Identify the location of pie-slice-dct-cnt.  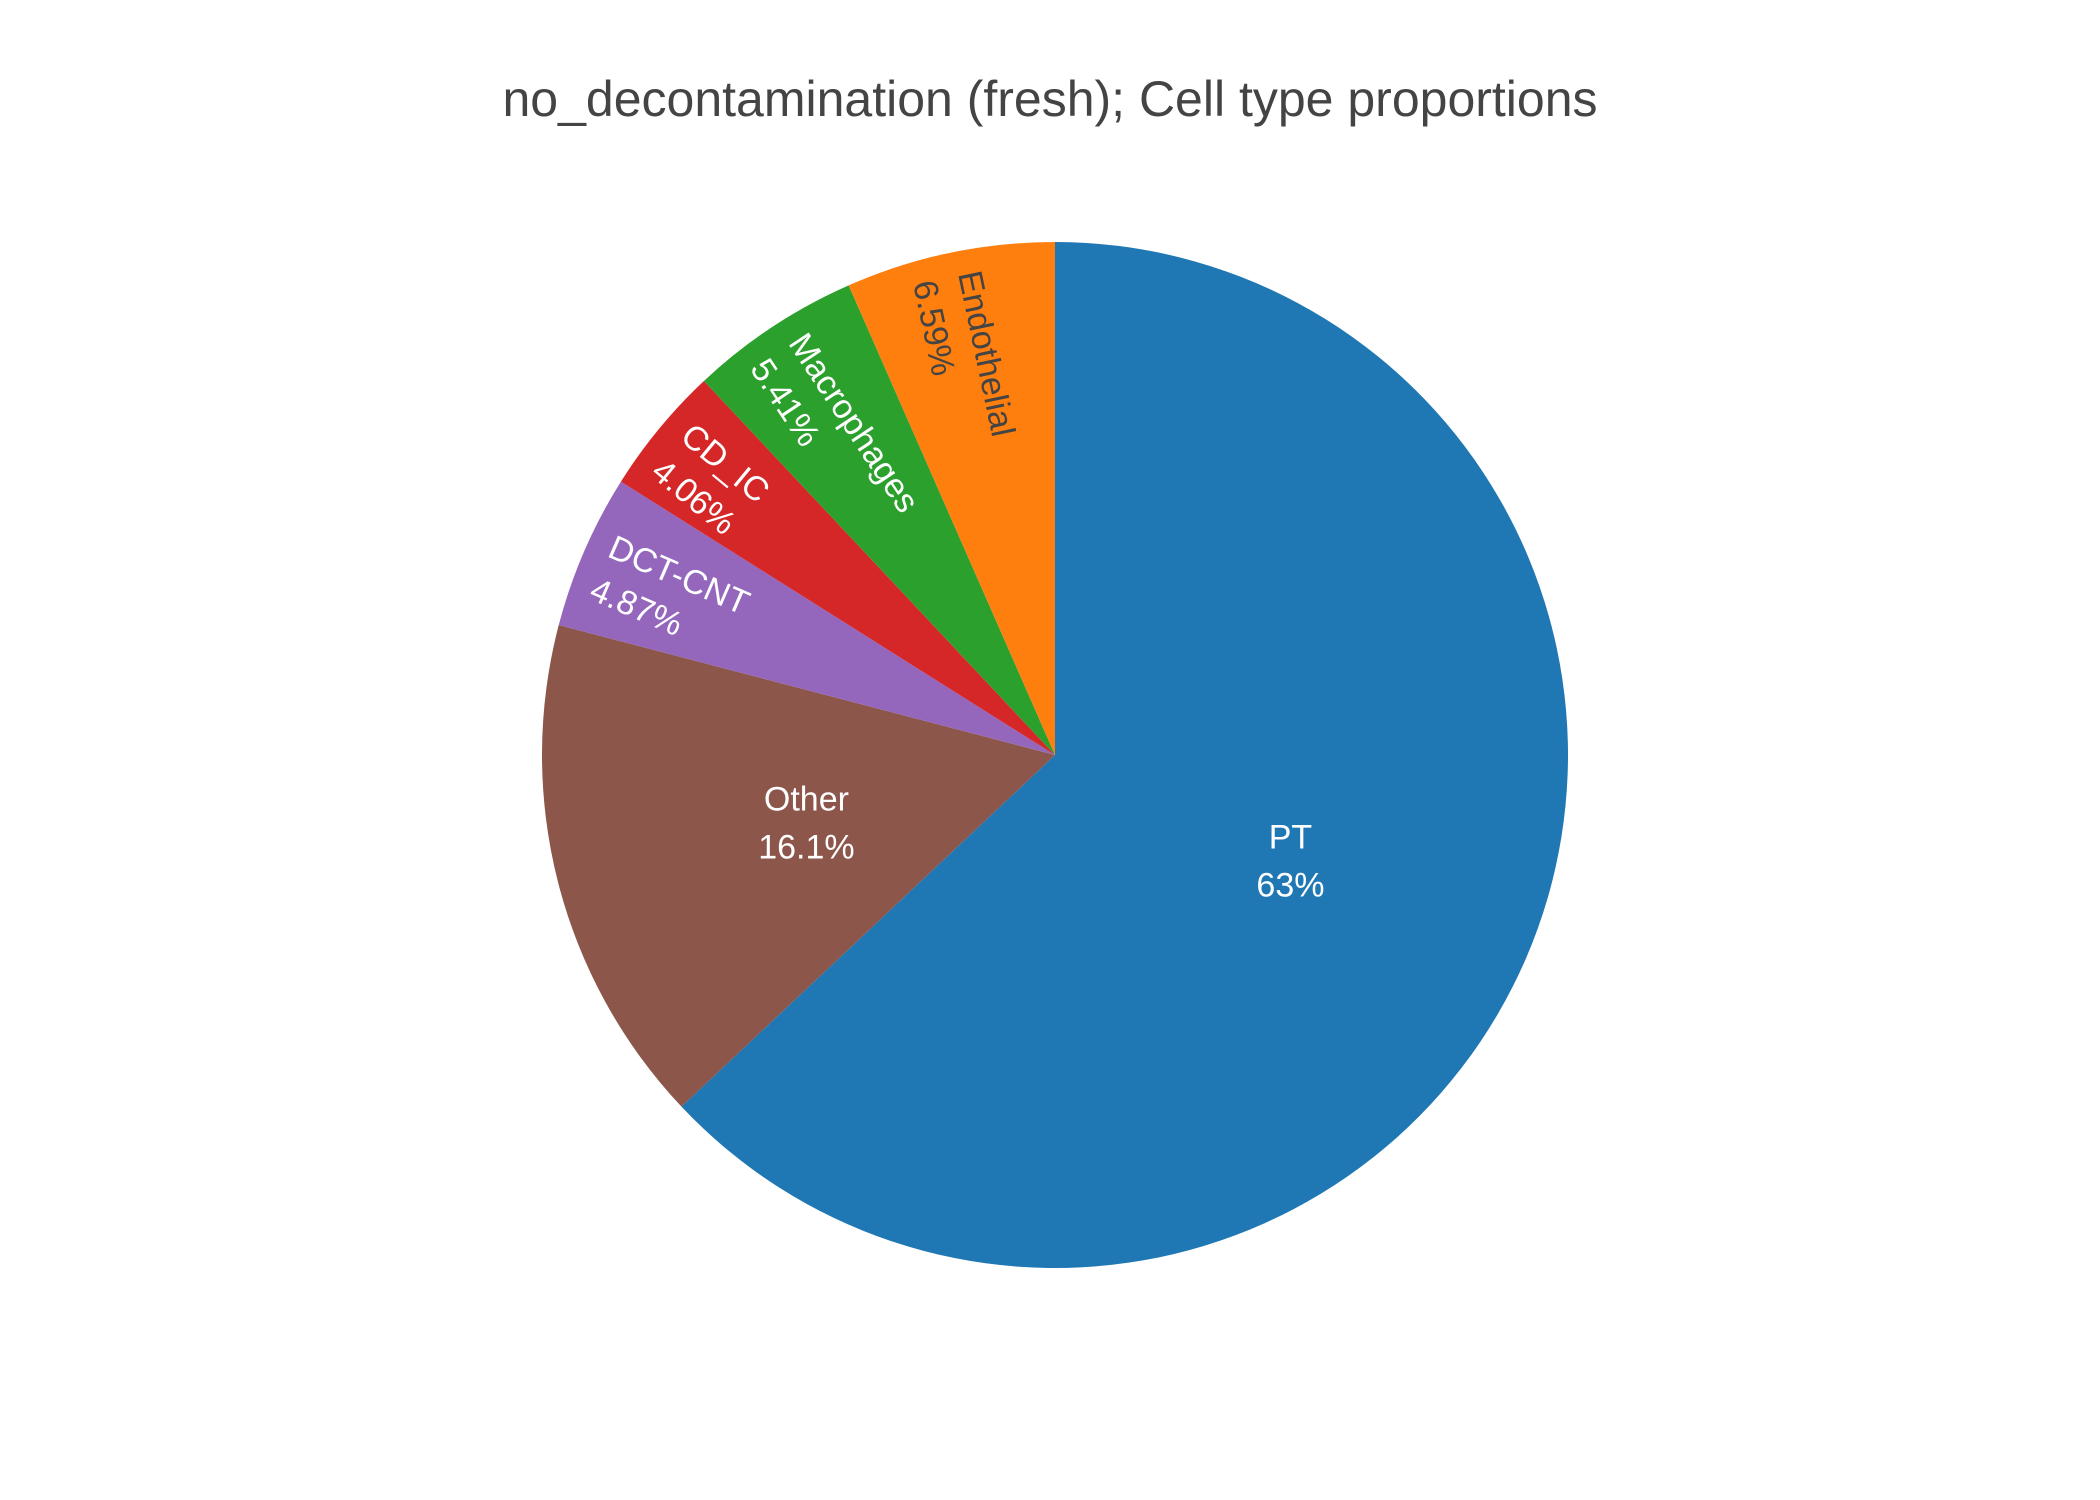
(806, 618).